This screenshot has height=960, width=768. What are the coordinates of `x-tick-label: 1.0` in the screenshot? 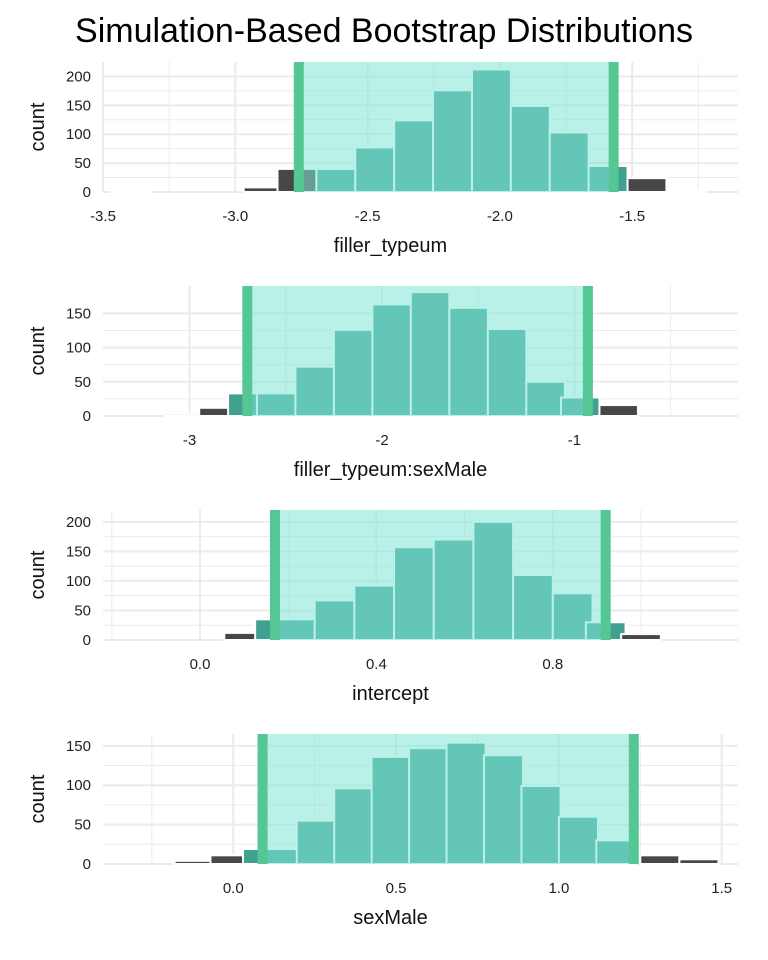 It's located at (558, 888).